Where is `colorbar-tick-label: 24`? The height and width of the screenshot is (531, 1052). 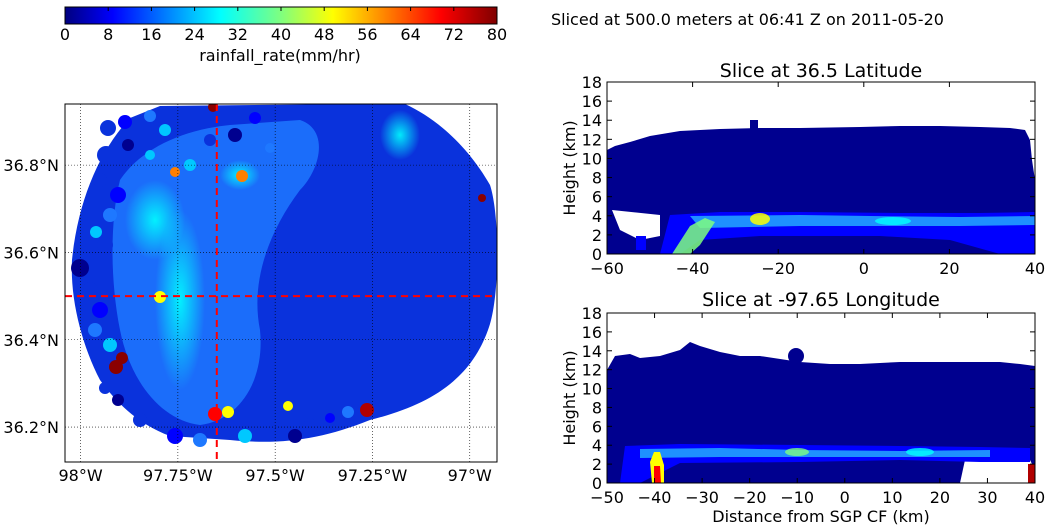 colorbar-tick-label: 24 is located at coordinates (194, 34).